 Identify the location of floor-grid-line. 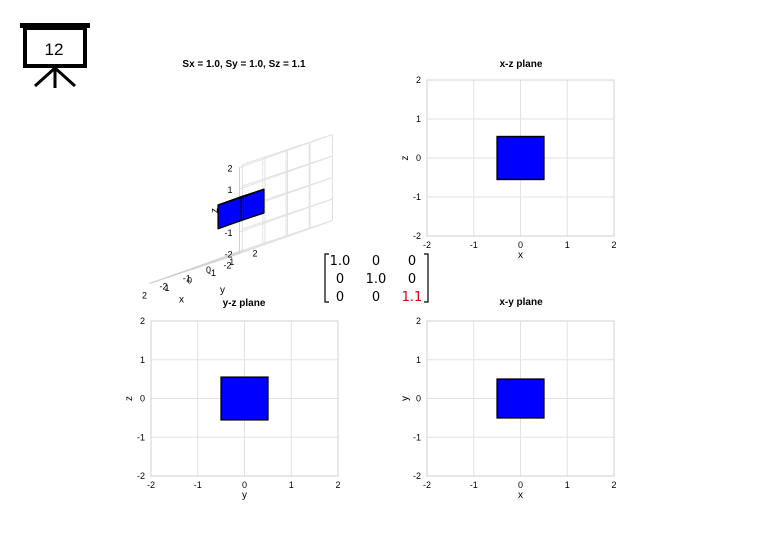
(287, 235).